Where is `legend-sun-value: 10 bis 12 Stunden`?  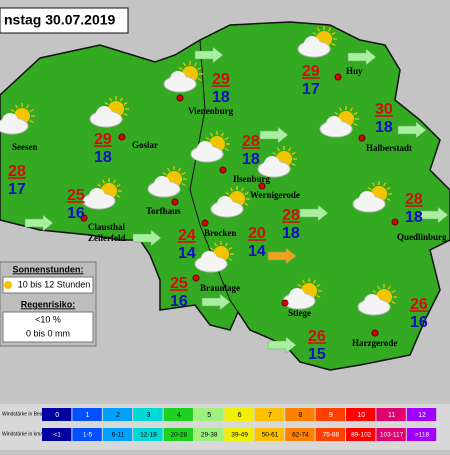 legend-sun-value: 10 bis 12 Stunden is located at coordinates (54, 284).